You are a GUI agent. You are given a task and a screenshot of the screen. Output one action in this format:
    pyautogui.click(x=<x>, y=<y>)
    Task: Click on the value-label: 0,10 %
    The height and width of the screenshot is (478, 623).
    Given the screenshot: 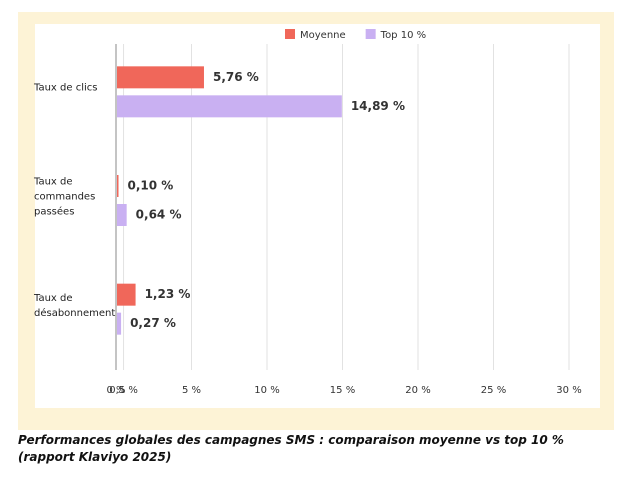 What is the action you would take?
    pyautogui.click(x=151, y=186)
    